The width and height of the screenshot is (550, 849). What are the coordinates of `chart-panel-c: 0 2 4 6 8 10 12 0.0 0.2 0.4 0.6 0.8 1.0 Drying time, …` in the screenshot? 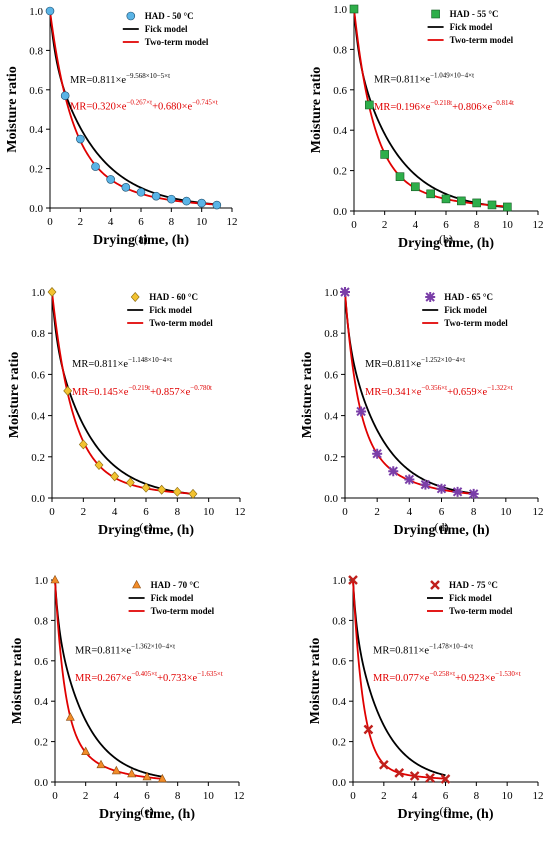 It's located at (126, 412).